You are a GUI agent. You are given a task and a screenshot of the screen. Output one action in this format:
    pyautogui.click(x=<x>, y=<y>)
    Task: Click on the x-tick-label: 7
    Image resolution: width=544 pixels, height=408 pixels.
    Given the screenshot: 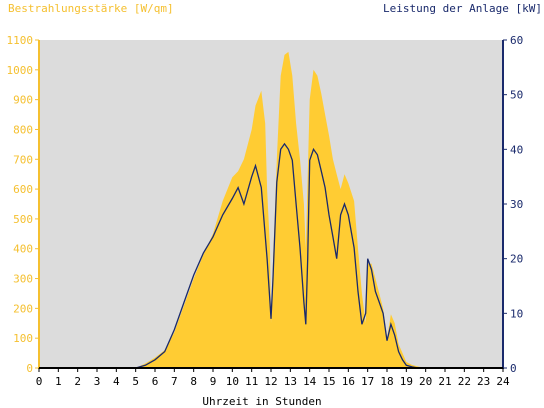 What is the action you would take?
    pyautogui.click(x=174, y=381)
    